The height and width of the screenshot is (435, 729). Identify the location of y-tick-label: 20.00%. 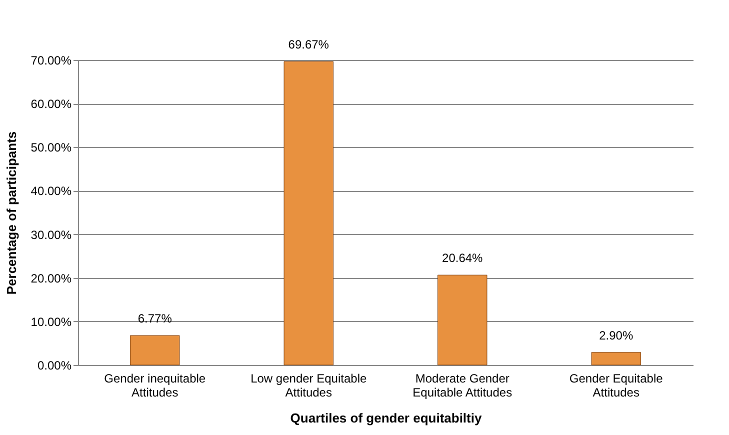
(51, 278).